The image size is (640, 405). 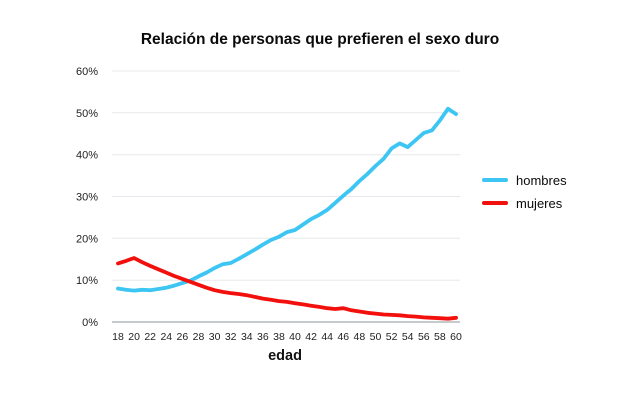 What do you see at coordinates (87, 72) in the screenshot?
I see `y-tick-label: 60%` at bounding box center [87, 72].